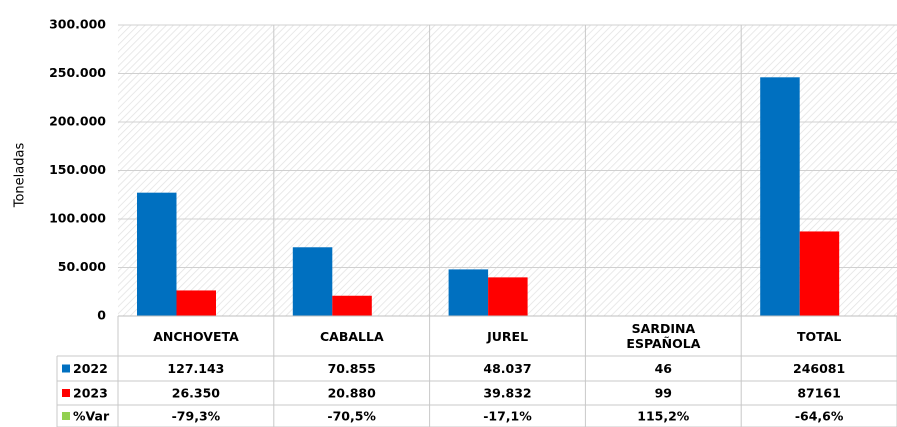 The image size is (897, 427). What do you see at coordinates (507, 393) in the screenshot?
I see `data-label: 39.832` at bounding box center [507, 393].